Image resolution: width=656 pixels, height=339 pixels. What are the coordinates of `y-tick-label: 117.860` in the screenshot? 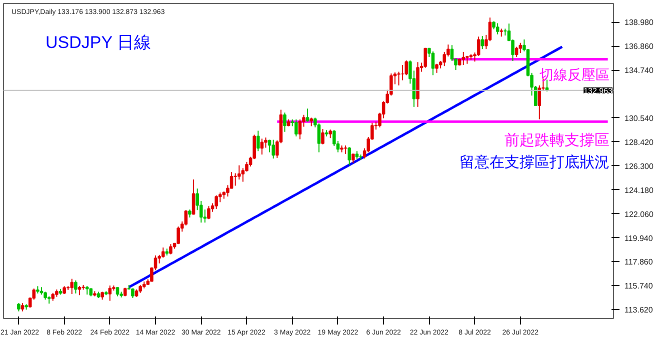 It's located at (639, 262).